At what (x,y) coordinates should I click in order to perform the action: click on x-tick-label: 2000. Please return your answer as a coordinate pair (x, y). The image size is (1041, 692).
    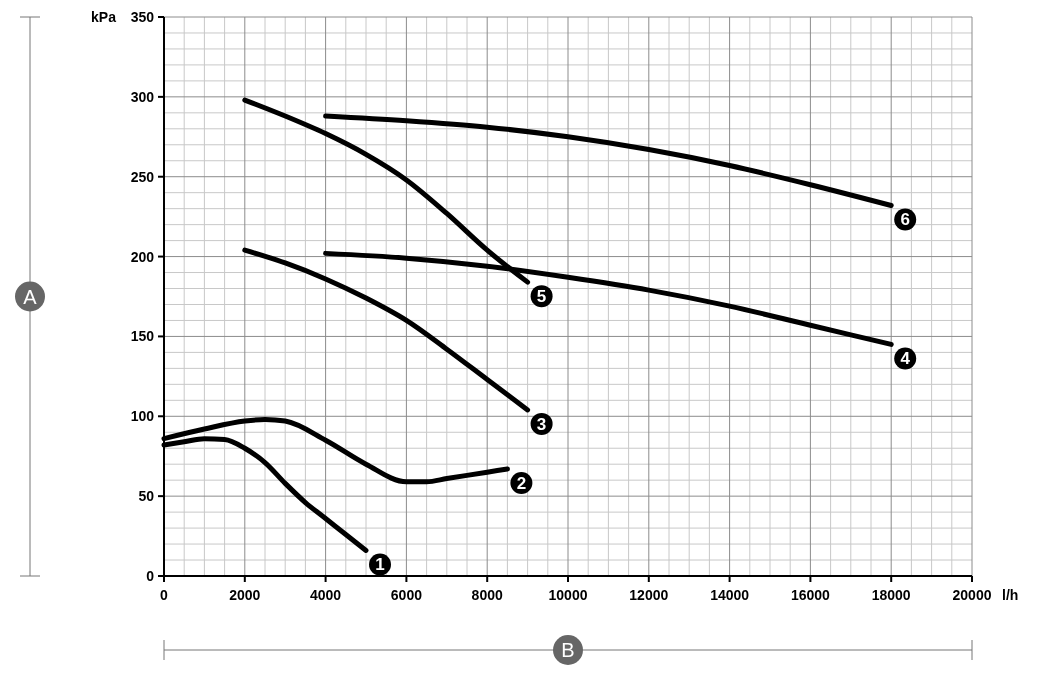
    Looking at the image, I should click on (245, 595).